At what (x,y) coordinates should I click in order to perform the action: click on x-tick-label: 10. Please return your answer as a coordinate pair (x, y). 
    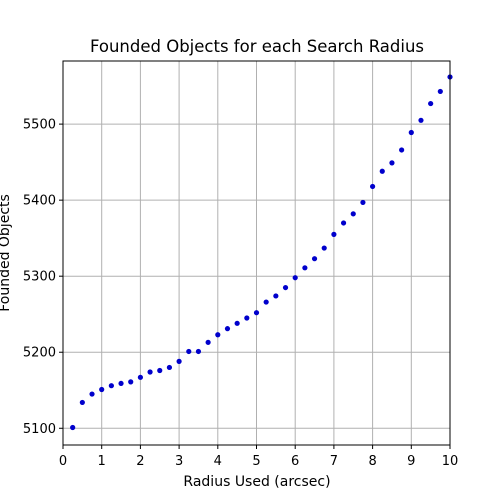
    Looking at the image, I should click on (450, 461).